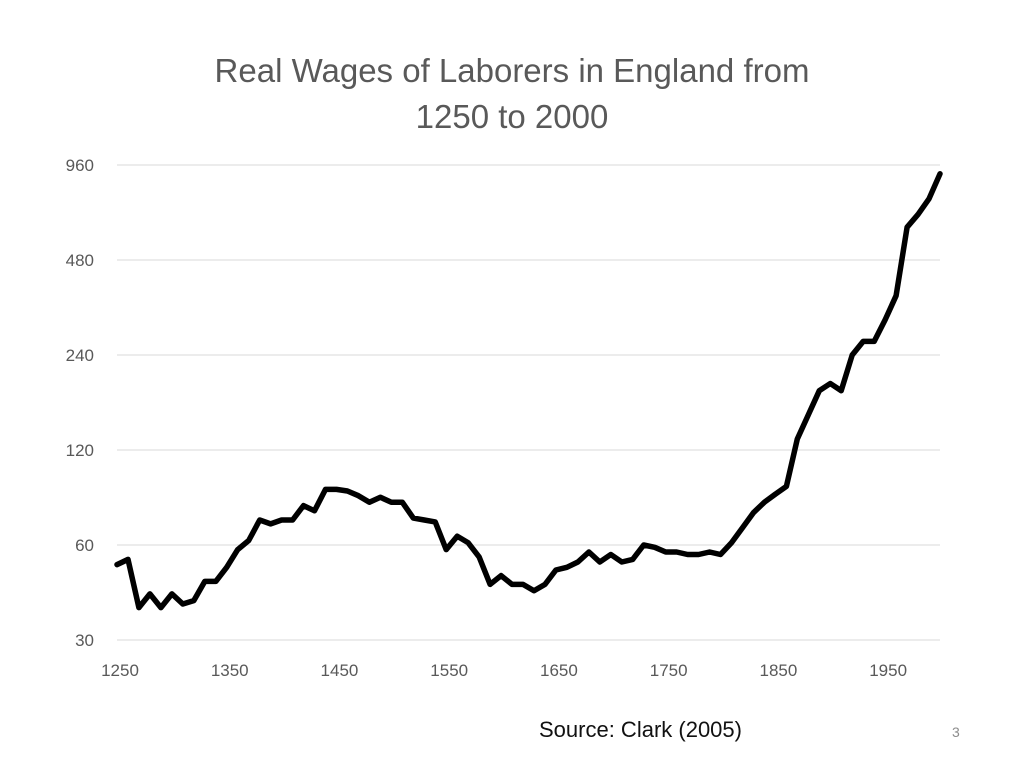 The height and width of the screenshot is (768, 1024). I want to click on x-tick-label: 1450, so click(340, 670).